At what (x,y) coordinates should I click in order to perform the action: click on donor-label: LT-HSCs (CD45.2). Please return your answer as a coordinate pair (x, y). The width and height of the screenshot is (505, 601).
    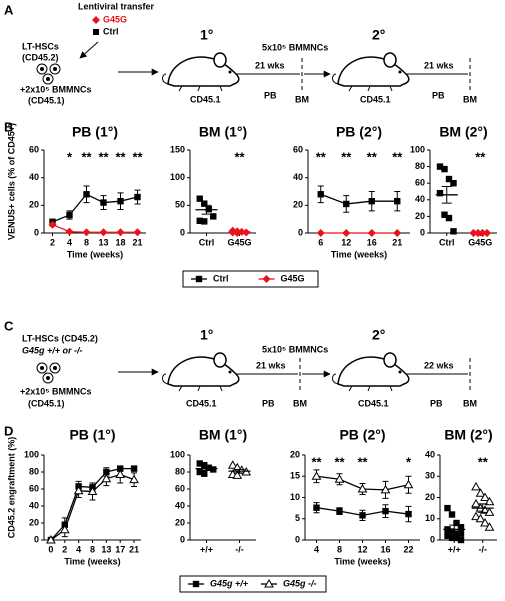
    Looking at the image, I should click on (60, 338).